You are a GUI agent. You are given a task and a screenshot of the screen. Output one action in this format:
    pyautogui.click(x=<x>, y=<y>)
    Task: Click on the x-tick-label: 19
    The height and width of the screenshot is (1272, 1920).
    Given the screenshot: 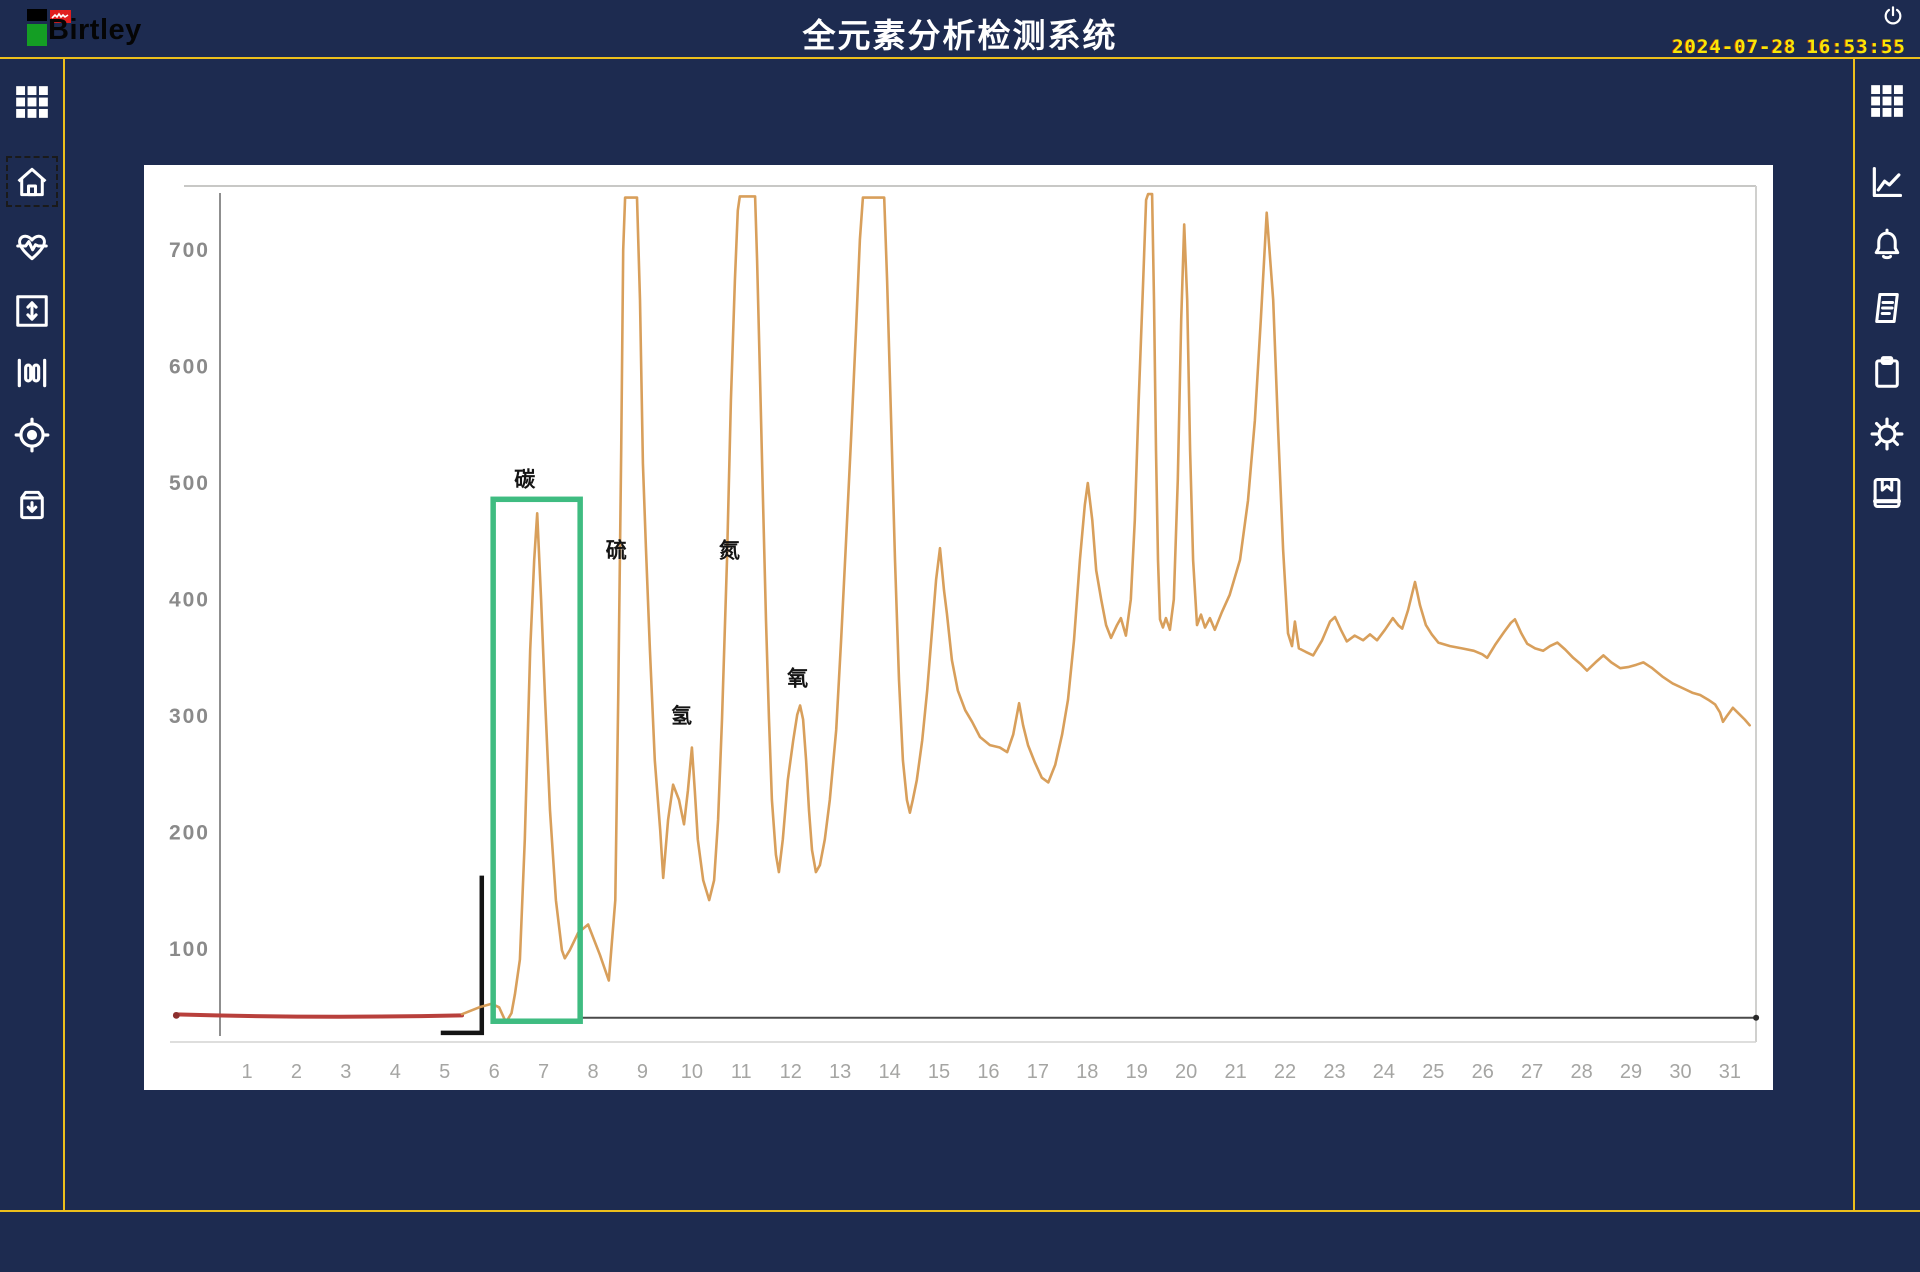 What is the action you would take?
    pyautogui.click(x=1137, y=1072)
    